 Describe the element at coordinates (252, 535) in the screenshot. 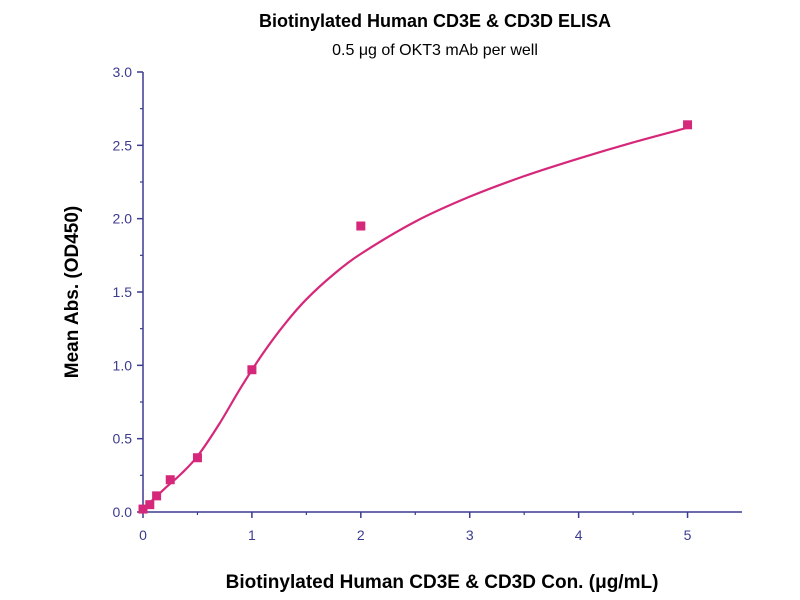

I see `x-tick-label: 1` at that location.